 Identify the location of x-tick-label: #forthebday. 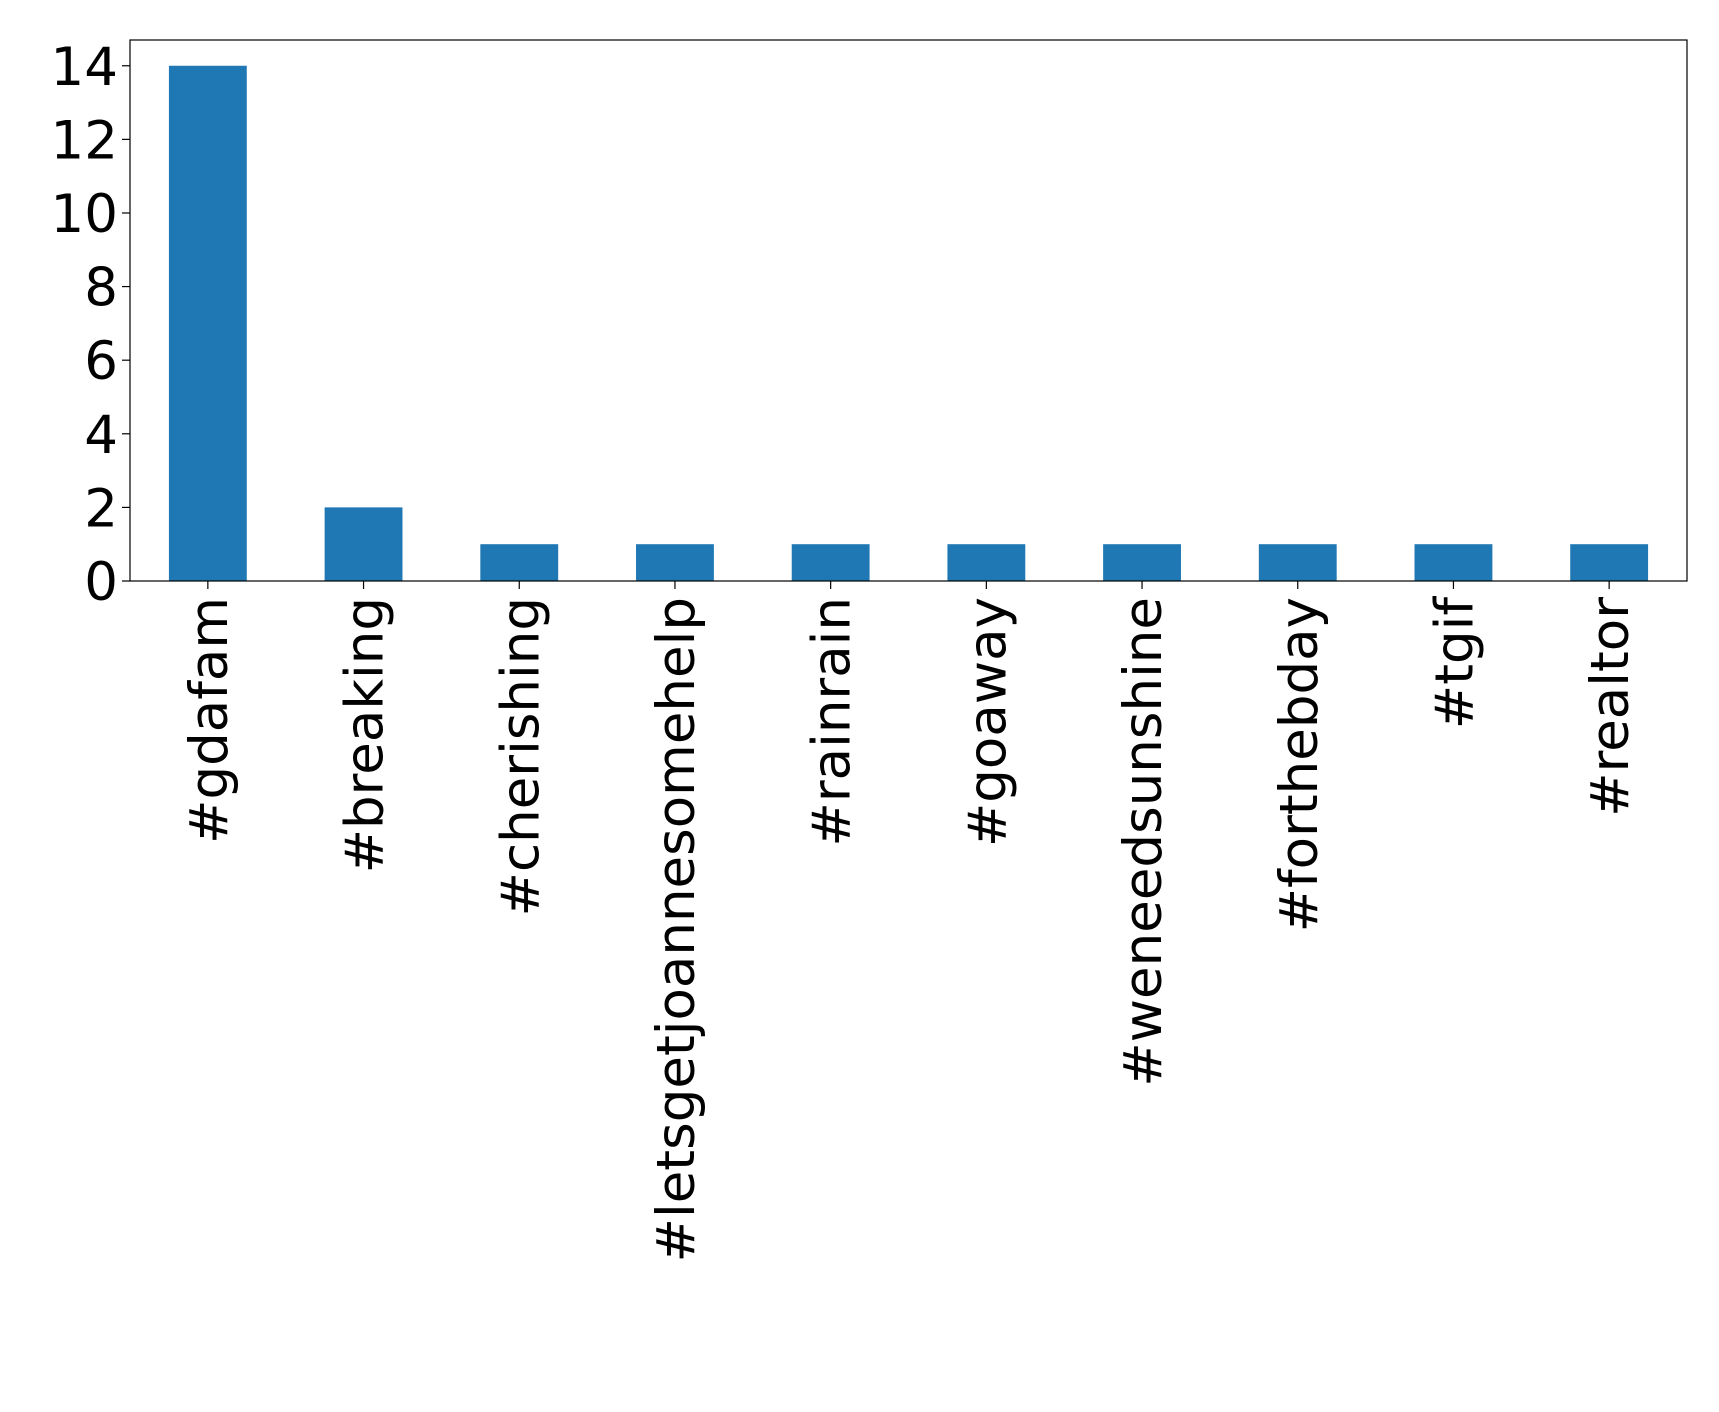
(1299, 764).